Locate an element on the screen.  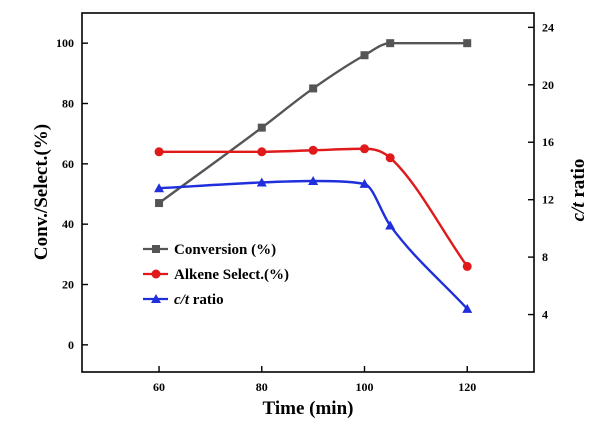
legend-label-alkene-selectivity: Alkene Select.(%) is located at coordinates (231, 275).